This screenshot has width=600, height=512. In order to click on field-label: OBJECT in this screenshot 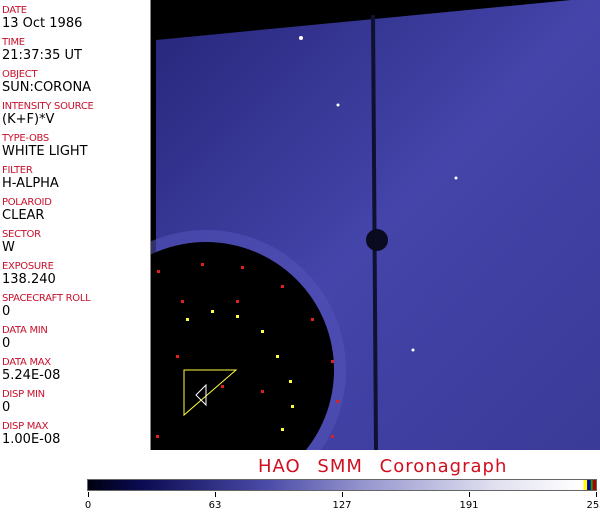, I will do `click(20, 74)`.